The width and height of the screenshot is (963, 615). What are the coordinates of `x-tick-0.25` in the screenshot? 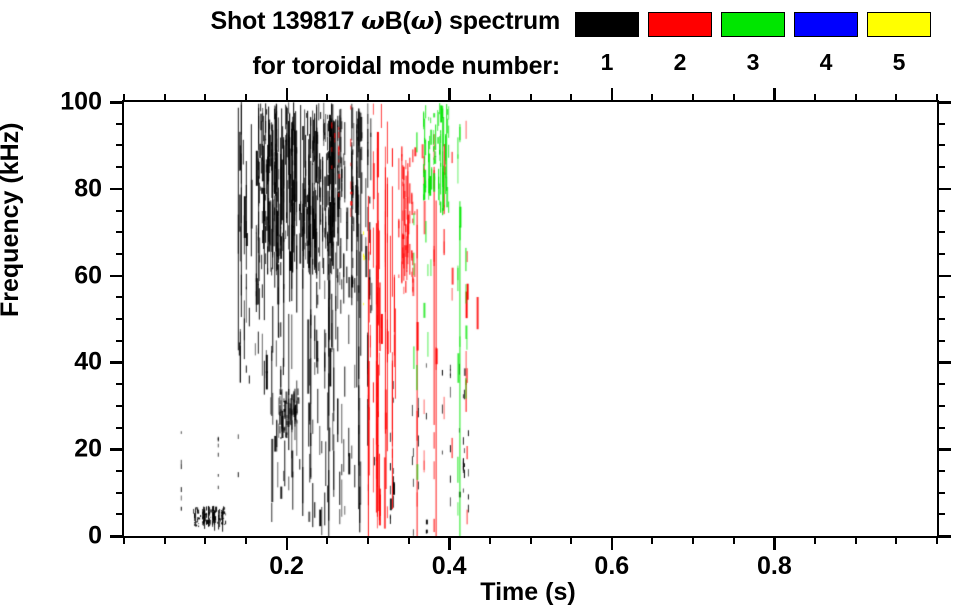 It's located at (327, 540).